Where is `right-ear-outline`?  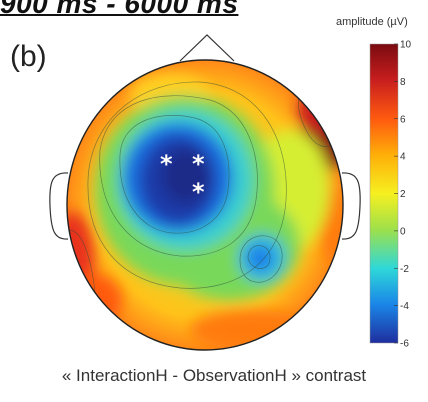
right-ear-outline is located at coordinates (351, 206).